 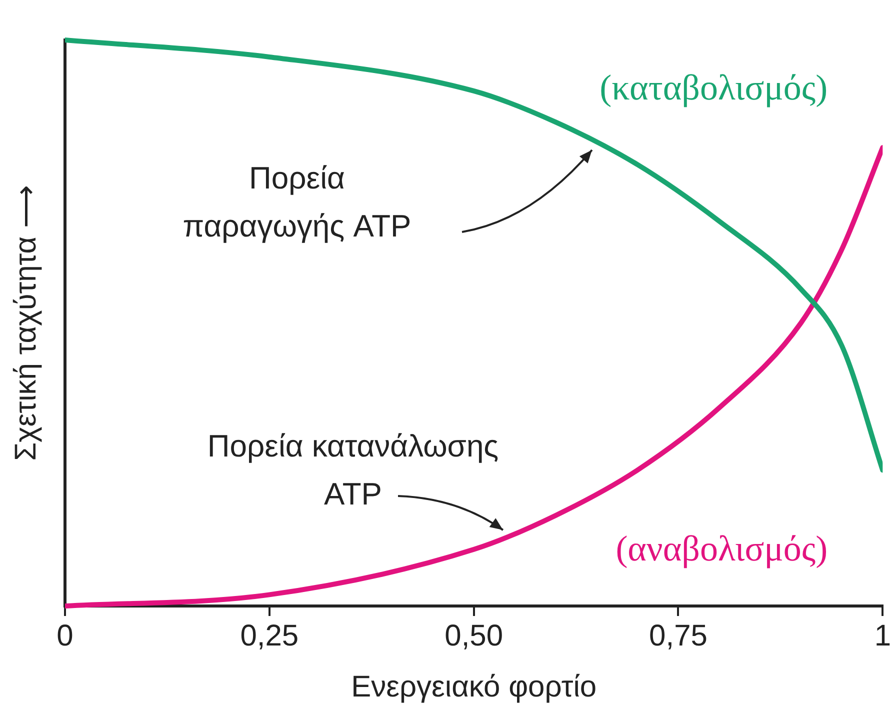 What do you see at coordinates (25, 323) in the screenshot?
I see `y-axis-title: Σχετική ταχύτητα ⟶` at bounding box center [25, 323].